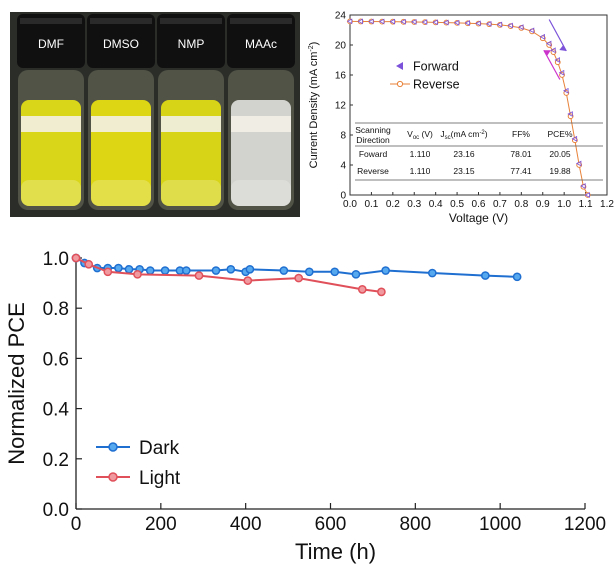  I want to click on y-tick-label: 4, so click(343, 166).